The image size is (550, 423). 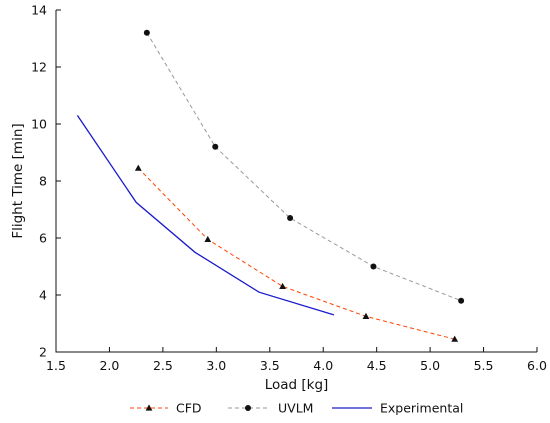 I want to click on x-tick-label: 1.5, so click(x=56, y=365).